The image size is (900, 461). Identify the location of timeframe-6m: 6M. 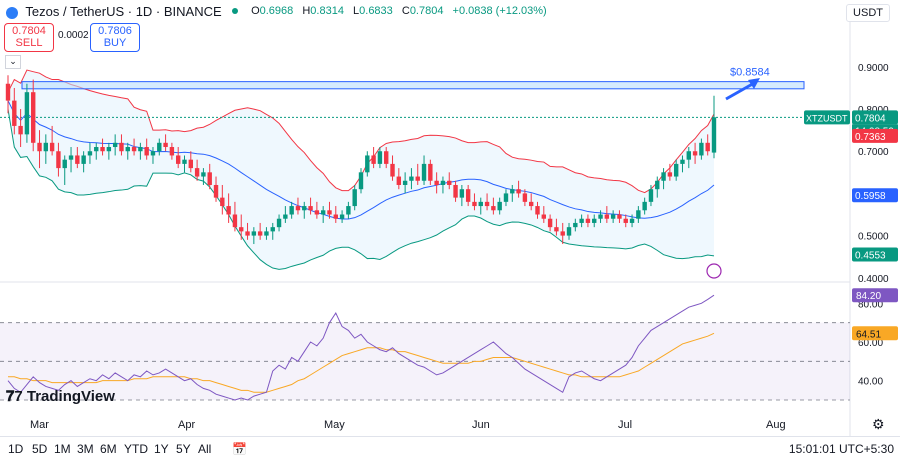
(108, 449).